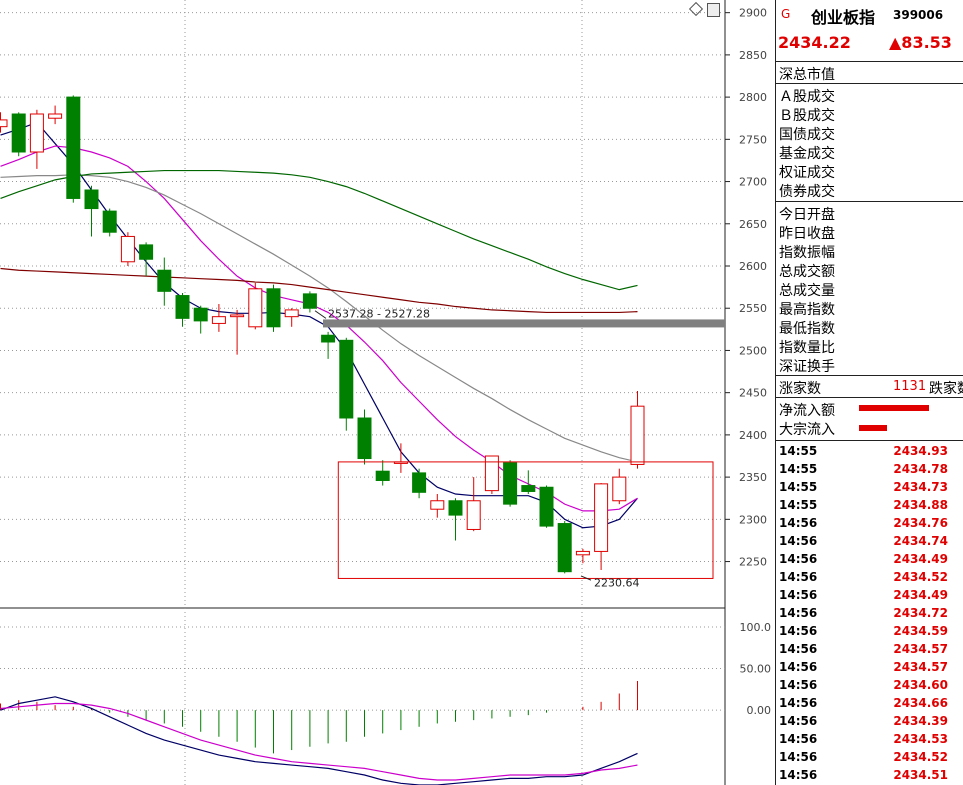 This screenshot has height=785, width=963. What do you see at coordinates (753, 350) in the screenshot?
I see `price-tick-label: 2500` at bounding box center [753, 350].